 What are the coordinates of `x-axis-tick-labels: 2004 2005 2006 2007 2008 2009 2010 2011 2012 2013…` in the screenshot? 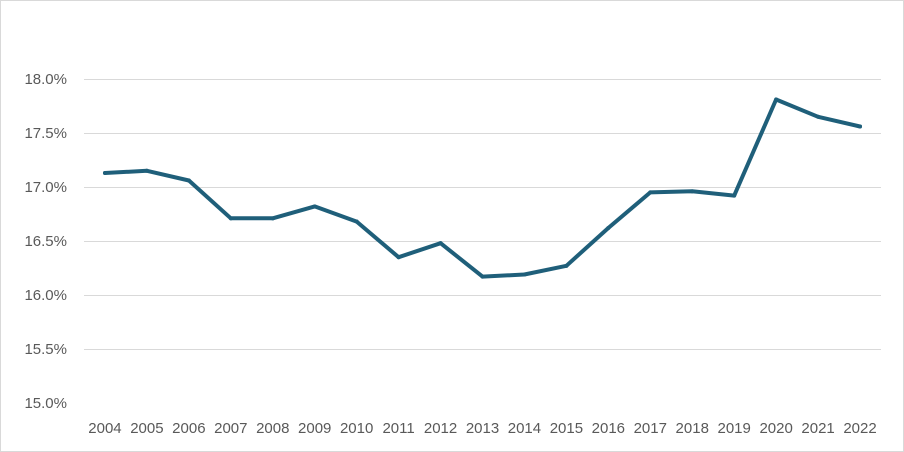 It's located at (482, 428).